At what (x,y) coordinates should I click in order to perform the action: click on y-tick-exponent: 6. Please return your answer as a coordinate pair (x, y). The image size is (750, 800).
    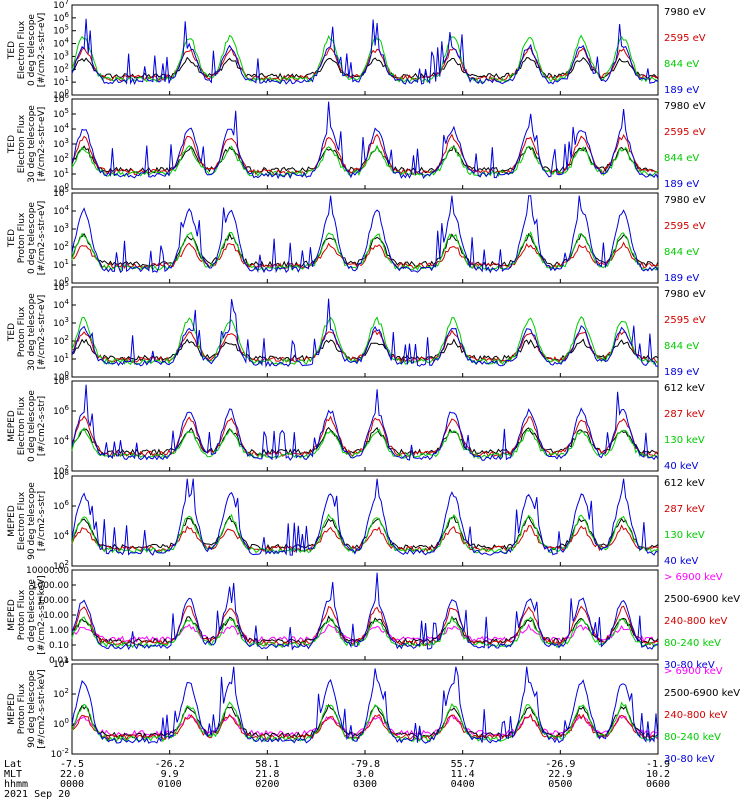
    Looking at the image, I should click on (67, 408).